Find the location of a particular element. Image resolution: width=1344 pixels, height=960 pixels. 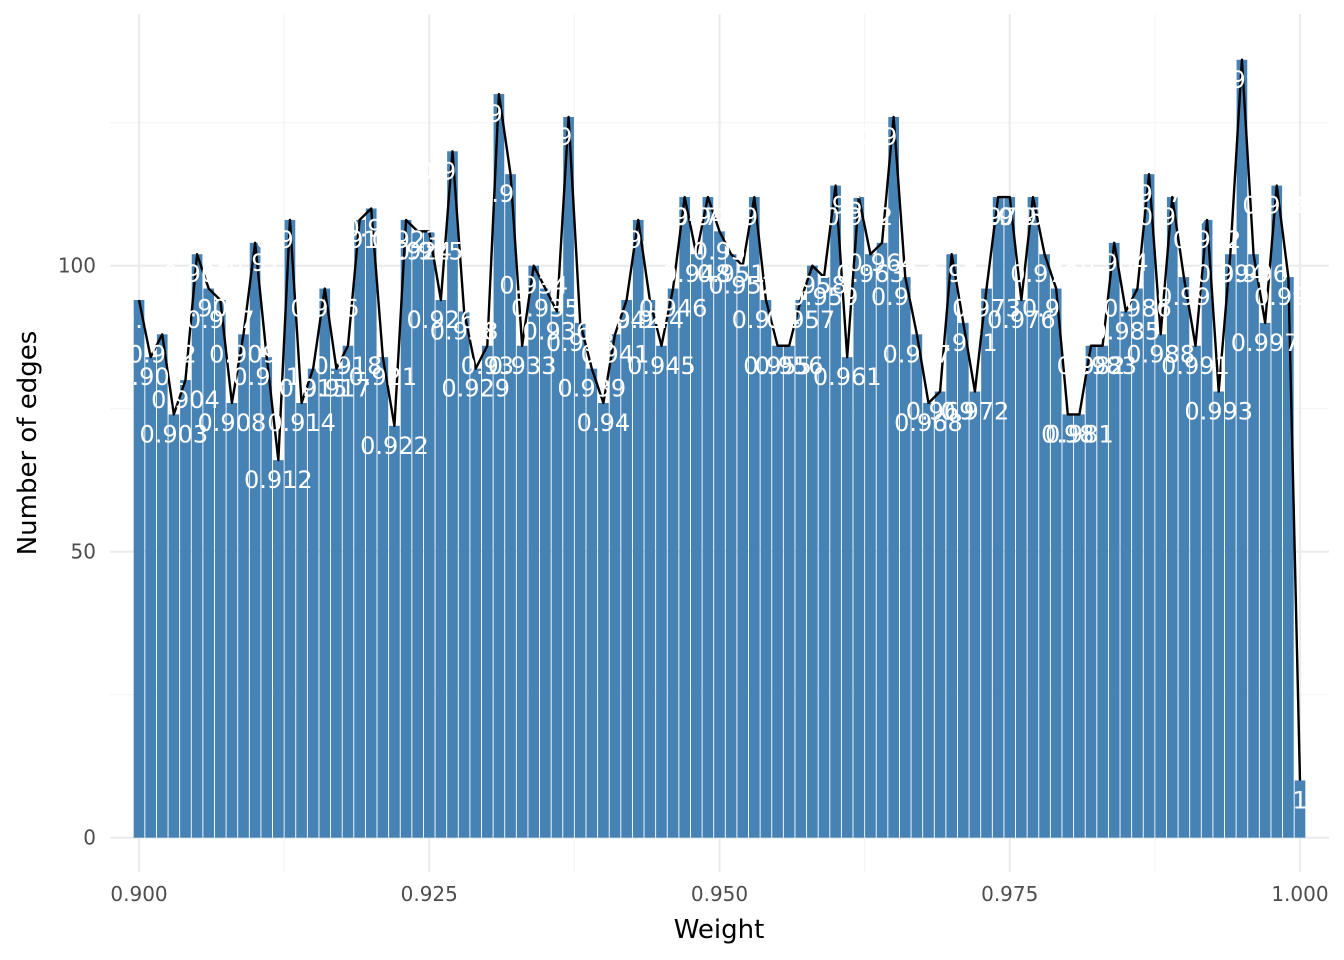

bar-label: 0.992 is located at coordinates (1207, 240).